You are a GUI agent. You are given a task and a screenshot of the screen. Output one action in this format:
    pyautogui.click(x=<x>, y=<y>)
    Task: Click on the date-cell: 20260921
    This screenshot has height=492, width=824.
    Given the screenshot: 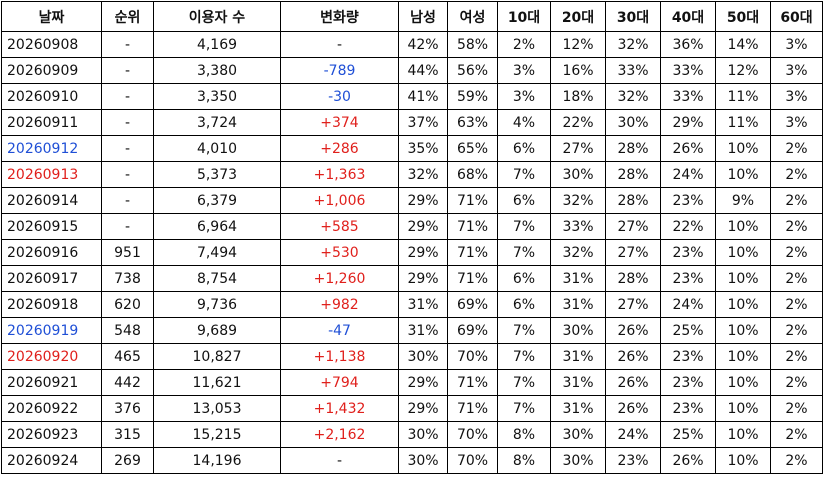 What is the action you would take?
    pyautogui.click(x=51, y=382)
    